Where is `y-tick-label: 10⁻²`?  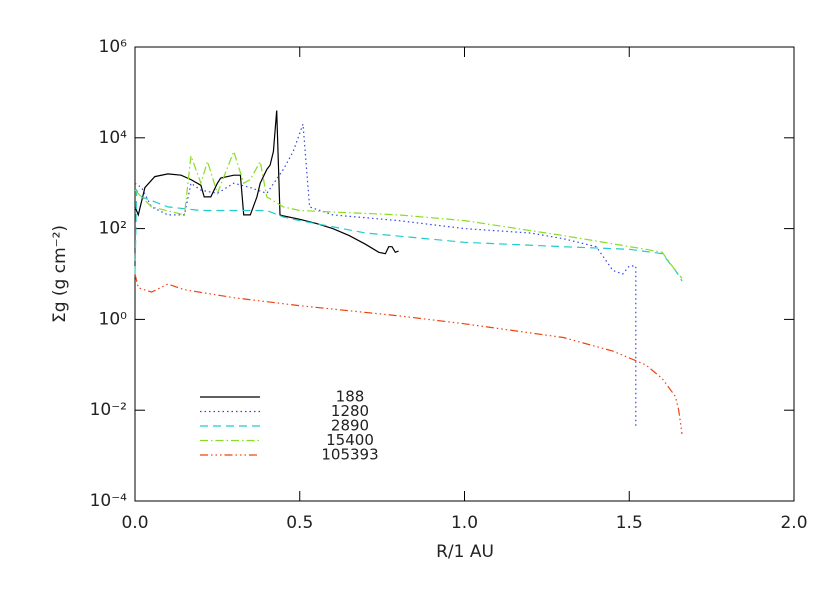
y-tick-label: 10⁻² is located at coordinates (108, 410).